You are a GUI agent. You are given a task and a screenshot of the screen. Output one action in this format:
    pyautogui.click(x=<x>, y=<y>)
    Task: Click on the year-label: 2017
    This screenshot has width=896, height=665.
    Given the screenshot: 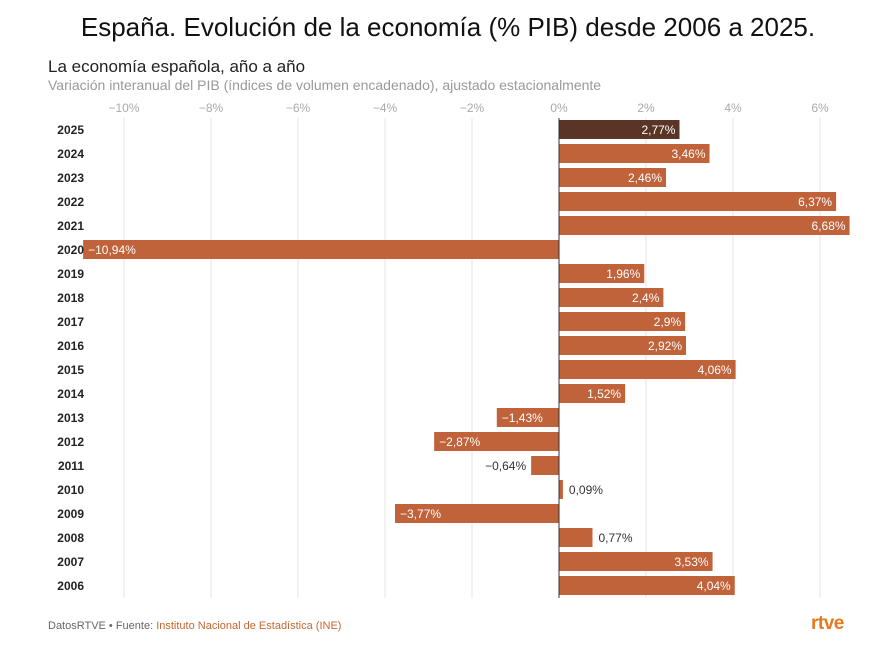 What is the action you would take?
    pyautogui.click(x=70, y=322)
    